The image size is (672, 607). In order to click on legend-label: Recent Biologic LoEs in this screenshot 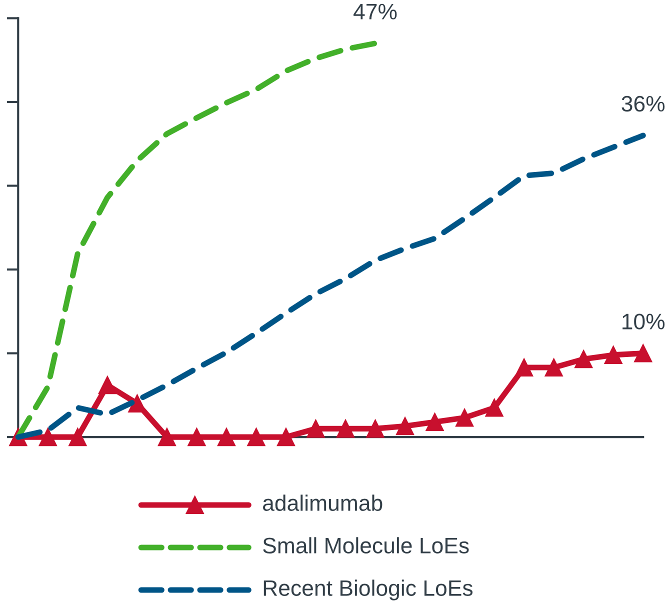, I will do `click(368, 590)`.